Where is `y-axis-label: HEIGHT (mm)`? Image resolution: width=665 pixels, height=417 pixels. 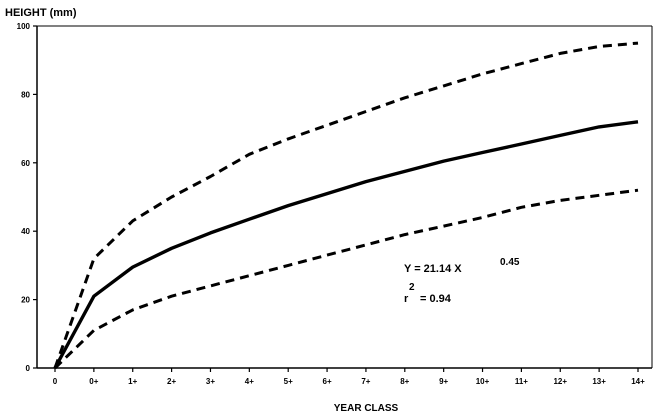
y-axis-label: HEIGHT (mm) is located at coordinates (41, 13).